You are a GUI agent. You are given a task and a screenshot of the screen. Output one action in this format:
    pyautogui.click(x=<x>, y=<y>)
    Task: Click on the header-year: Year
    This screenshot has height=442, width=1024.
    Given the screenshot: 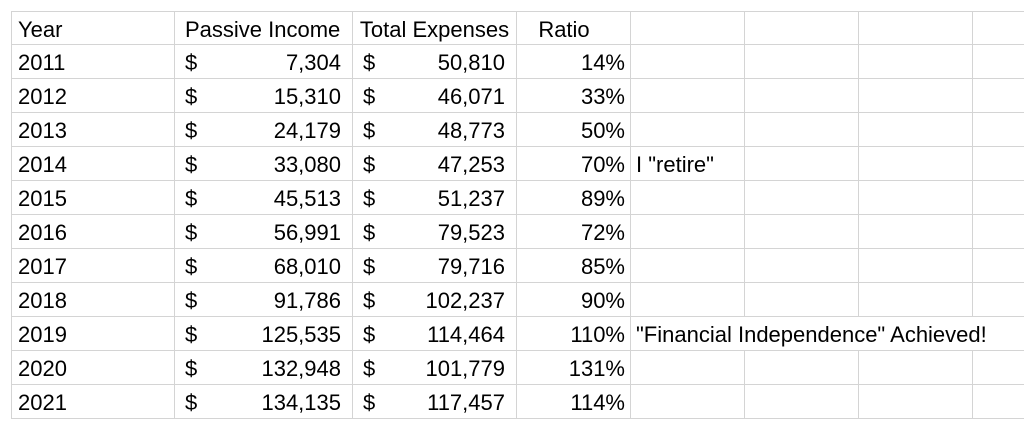 What is the action you would take?
    pyautogui.click(x=93, y=28)
    